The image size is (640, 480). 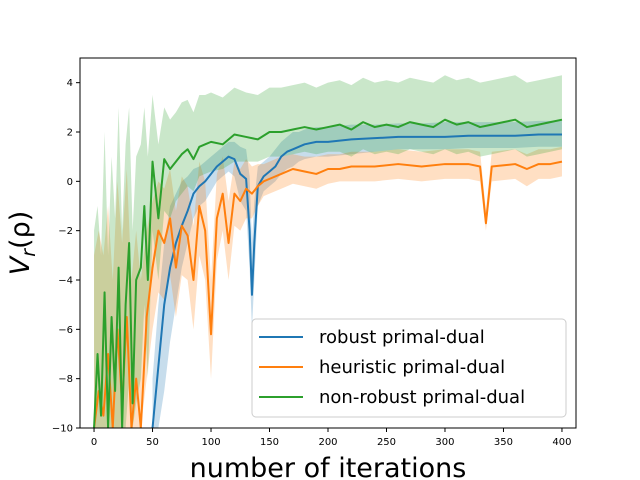 I want to click on y-axis-label: Vr(ρ), so click(x=22, y=243).